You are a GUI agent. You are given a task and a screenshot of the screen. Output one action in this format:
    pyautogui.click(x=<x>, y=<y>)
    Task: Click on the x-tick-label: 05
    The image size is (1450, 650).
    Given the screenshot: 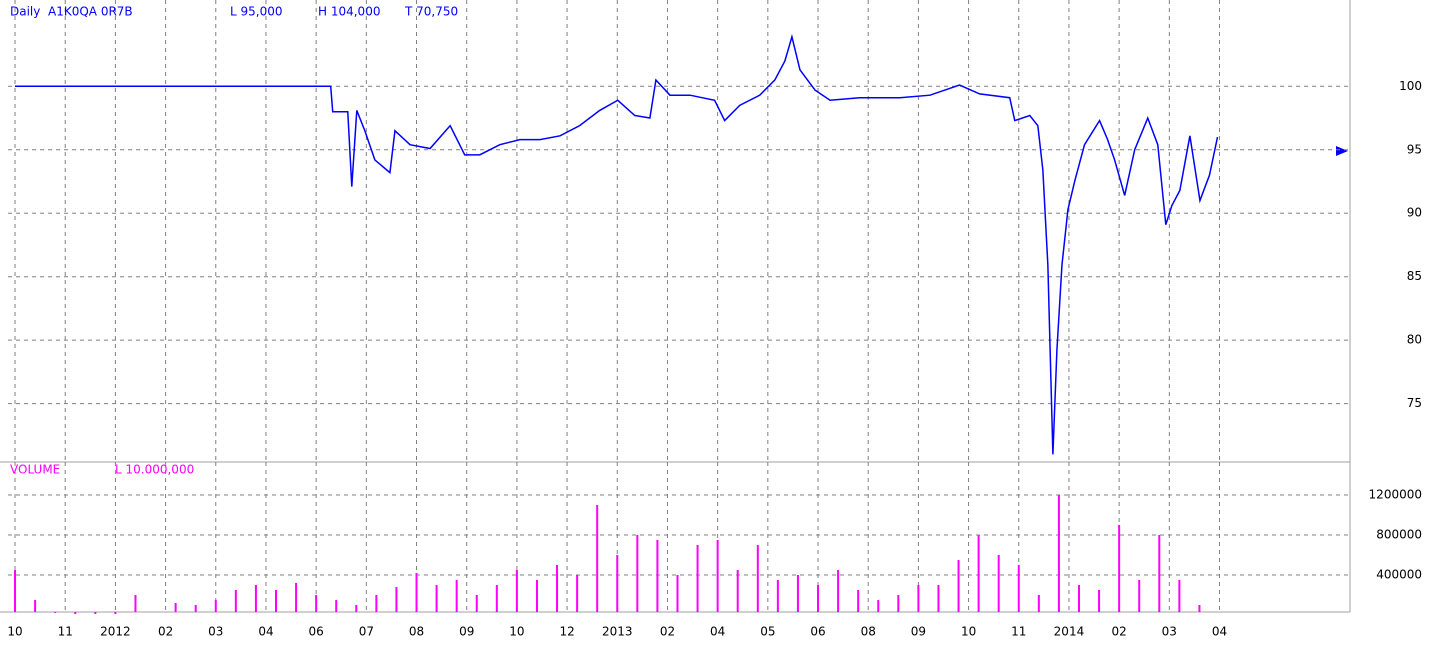 What is the action you would take?
    pyautogui.click(x=767, y=632)
    